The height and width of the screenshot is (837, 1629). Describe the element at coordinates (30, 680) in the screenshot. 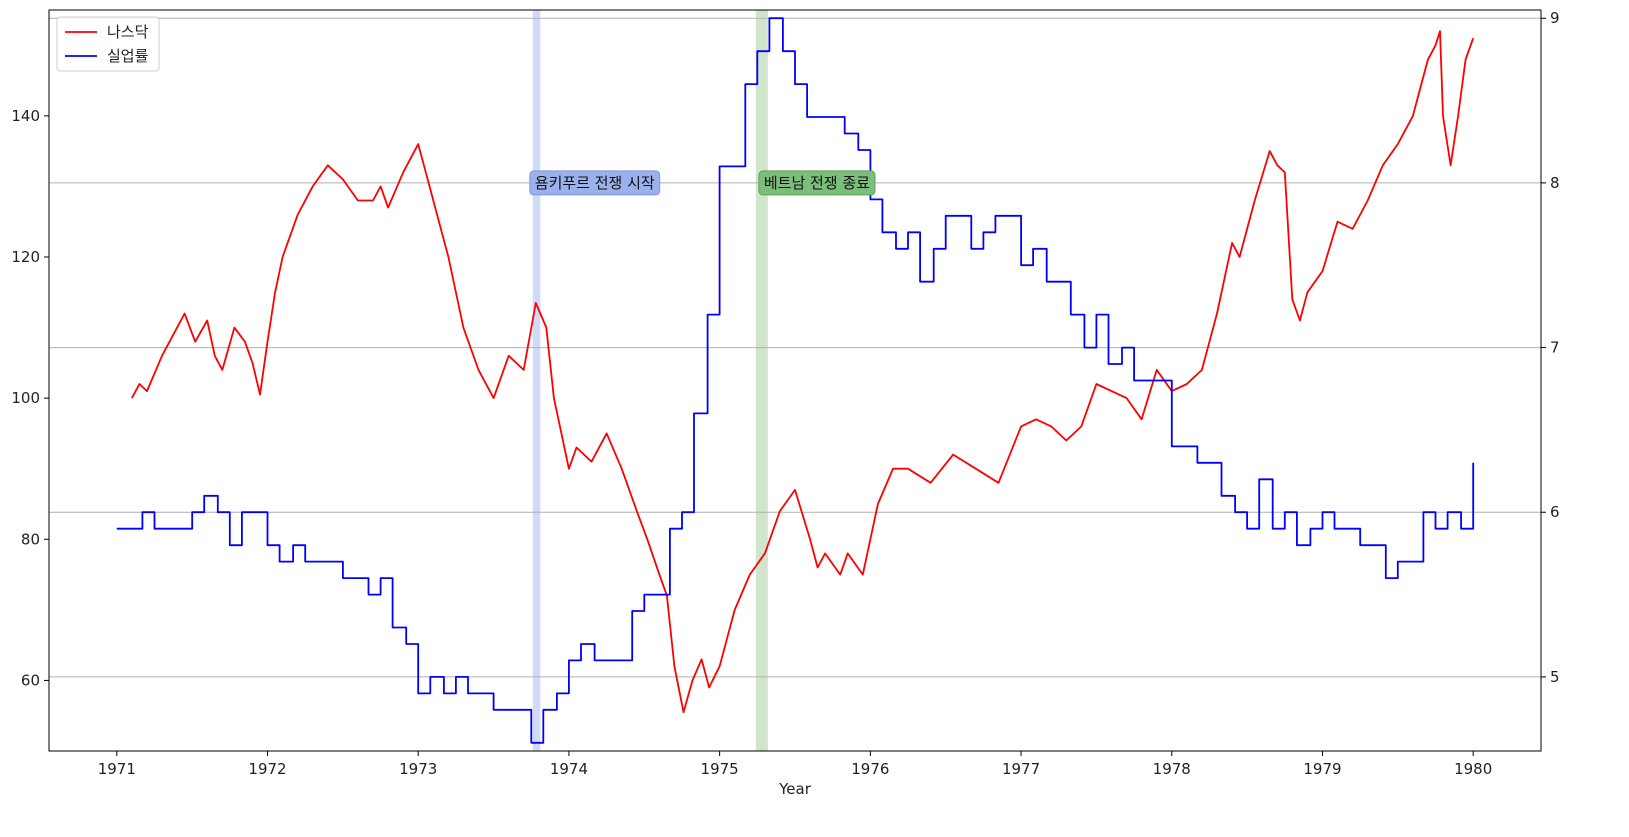

I see `y-tick-label: 60` at that location.